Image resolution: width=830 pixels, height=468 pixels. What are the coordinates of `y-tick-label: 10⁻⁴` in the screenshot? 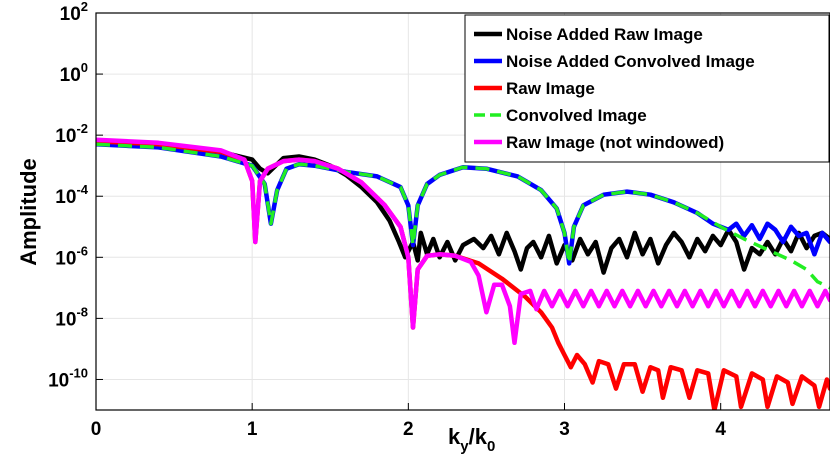 It's located at (71, 195).